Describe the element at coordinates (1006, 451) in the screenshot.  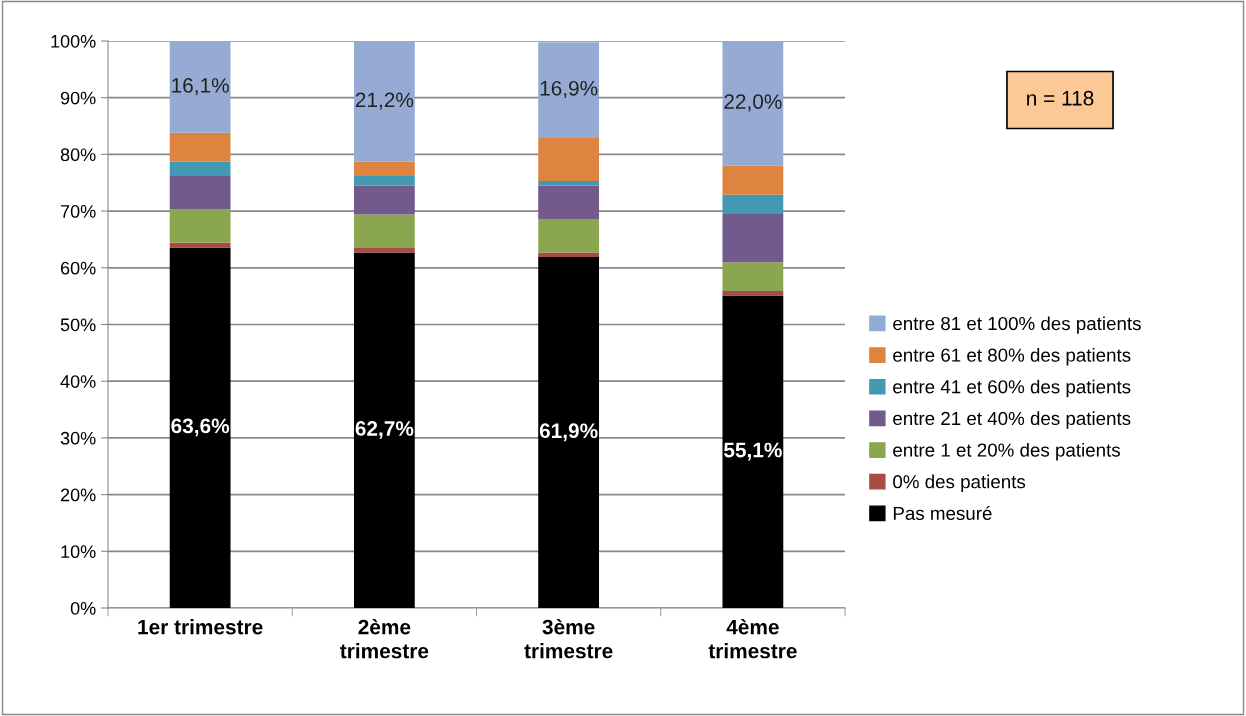
I see `legend-label: entre 1 et 20% des patients` at that location.